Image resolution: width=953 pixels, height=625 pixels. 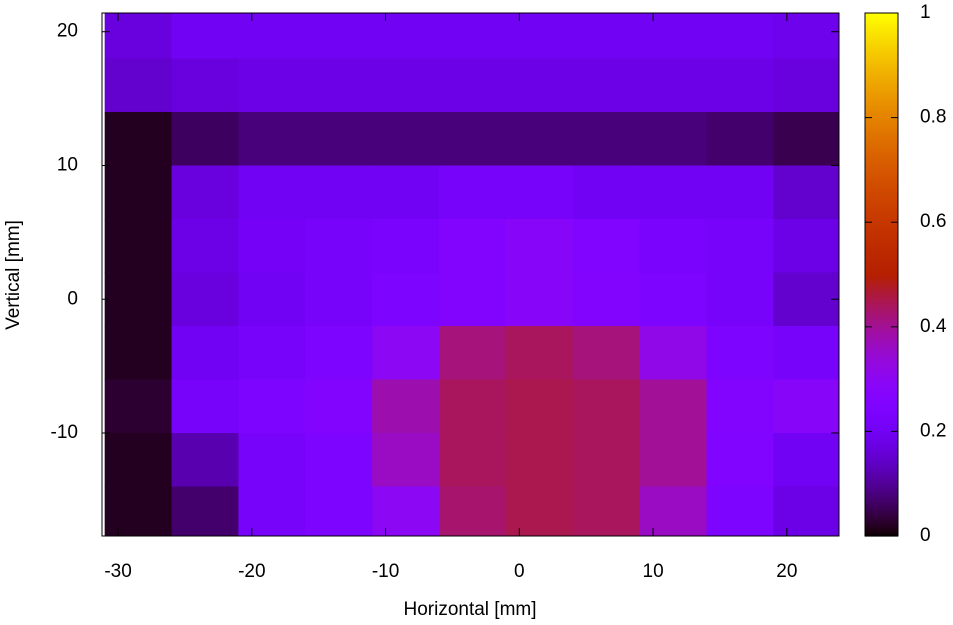 I want to click on y-tick-label: 10, so click(x=67, y=165).